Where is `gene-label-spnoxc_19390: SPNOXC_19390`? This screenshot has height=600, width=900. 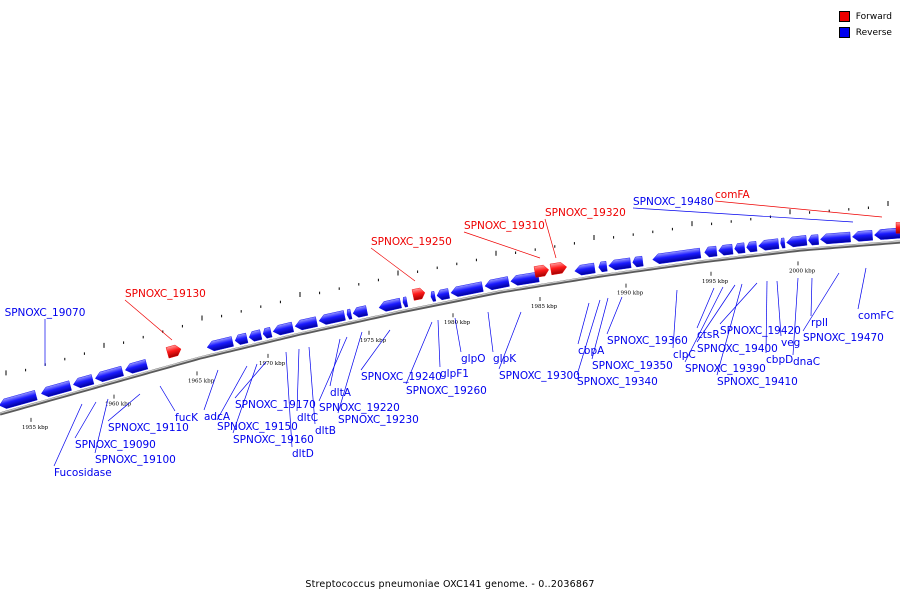 gene-label-spnoxc_19390: SPNOXC_19390 is located at coordinates (725, 369).